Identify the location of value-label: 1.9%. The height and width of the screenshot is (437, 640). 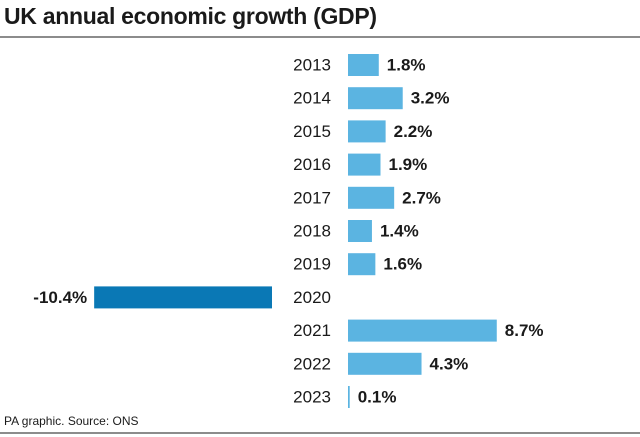
(407, 164).